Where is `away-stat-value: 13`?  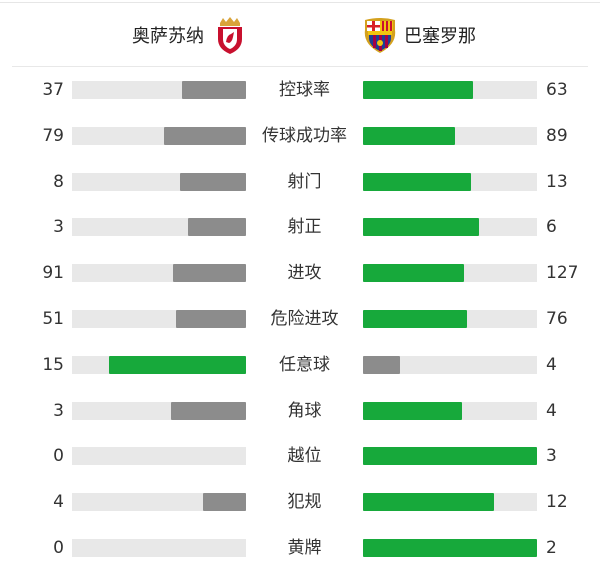 away-stat-value: 13 is located at coordinates (557, 181).